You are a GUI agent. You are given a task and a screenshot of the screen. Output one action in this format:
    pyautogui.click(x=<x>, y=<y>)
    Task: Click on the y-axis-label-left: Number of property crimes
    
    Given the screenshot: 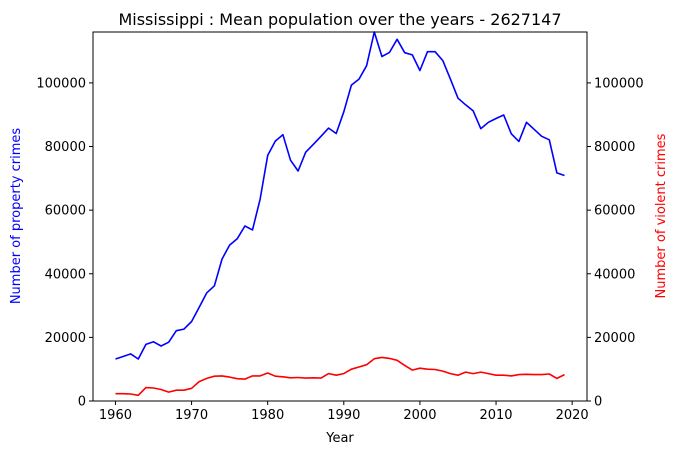 What is the action you would take?
    pyautogui.click(x=16, y=216)
    